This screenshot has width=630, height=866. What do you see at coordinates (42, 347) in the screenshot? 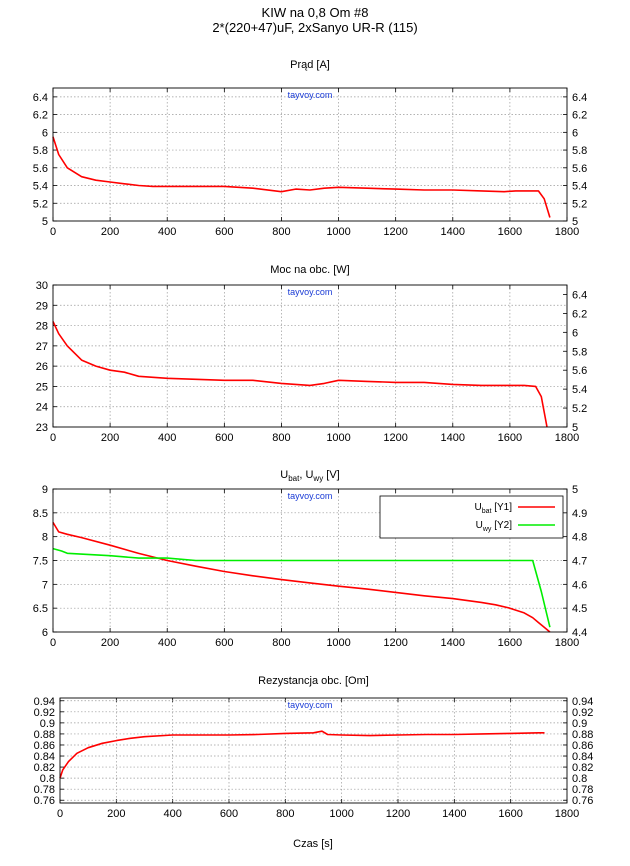
I see `y-tick-label: 27` at bounding box center [42, 347].